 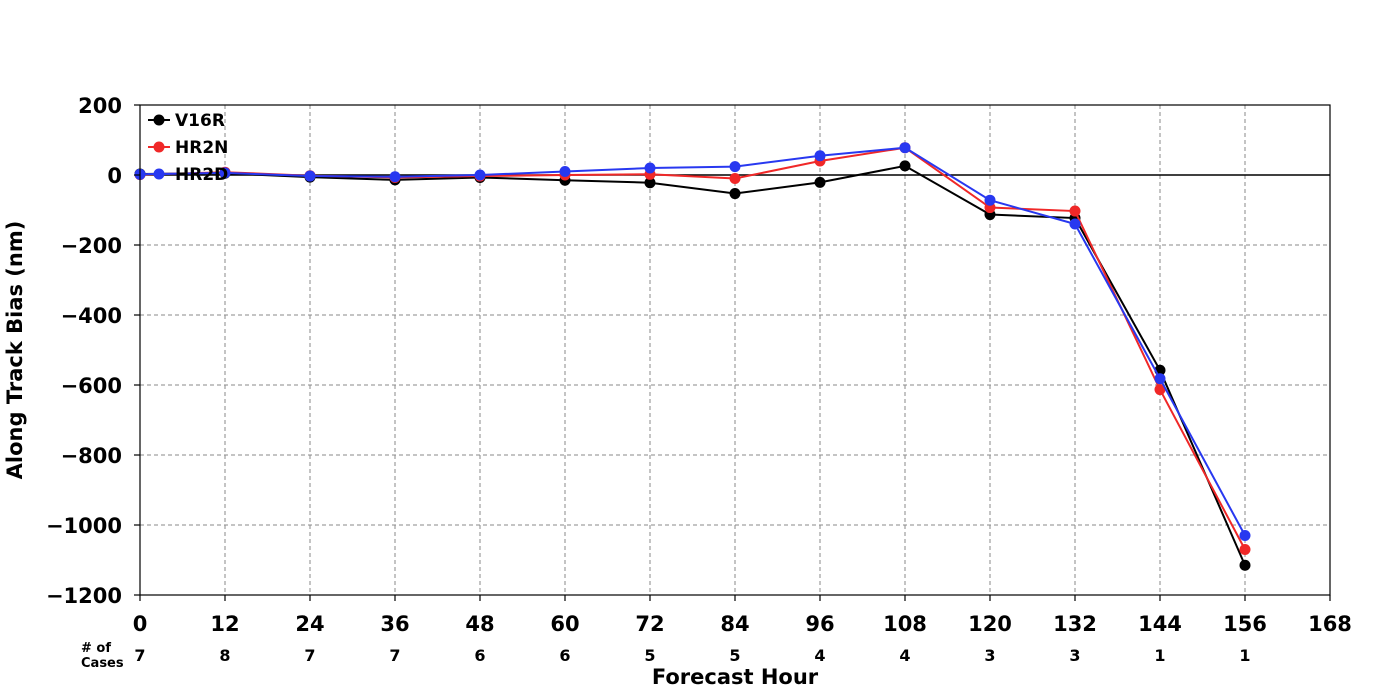 I want to click on cases-row-label: # of, so click(x=96, y=648).